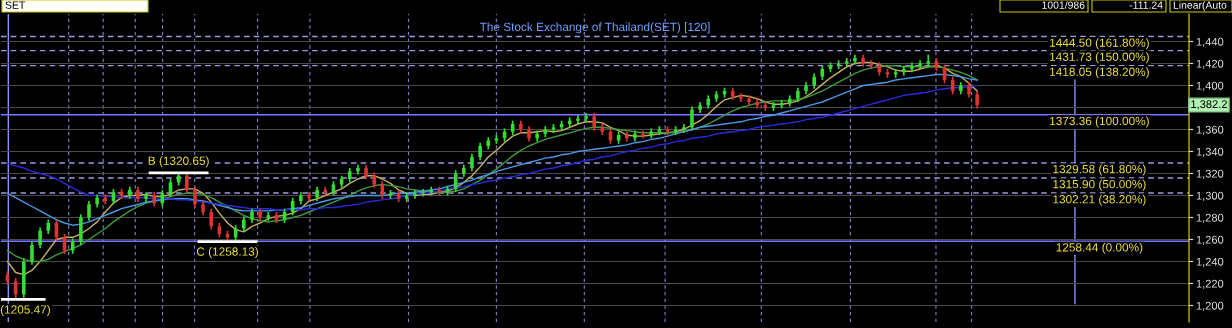  Describe the element at coordinates (1210, 262) in the screenshot. I see `y-tick-label: 1,240` at that location.